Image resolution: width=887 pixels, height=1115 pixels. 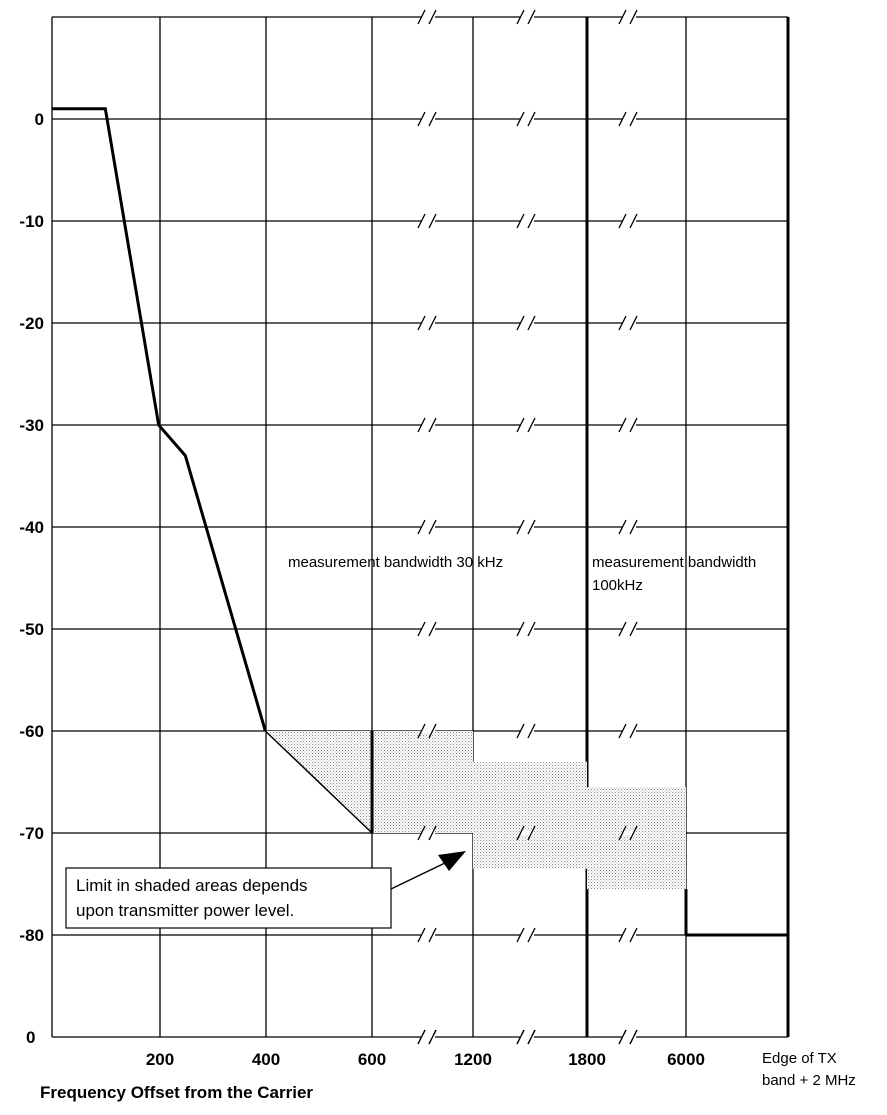 What do you see at coordinates (473, 1059) in the screenshot?
I see `x-tick-label: 1200` at bounding box center [473, 1059].